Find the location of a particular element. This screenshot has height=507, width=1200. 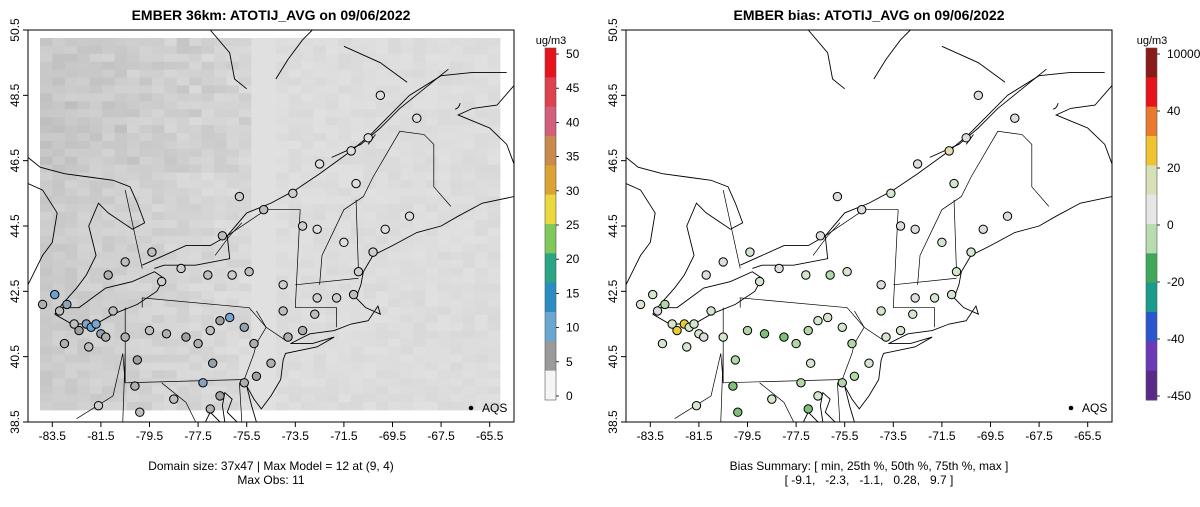

island is located at coordinates (1055, 106).